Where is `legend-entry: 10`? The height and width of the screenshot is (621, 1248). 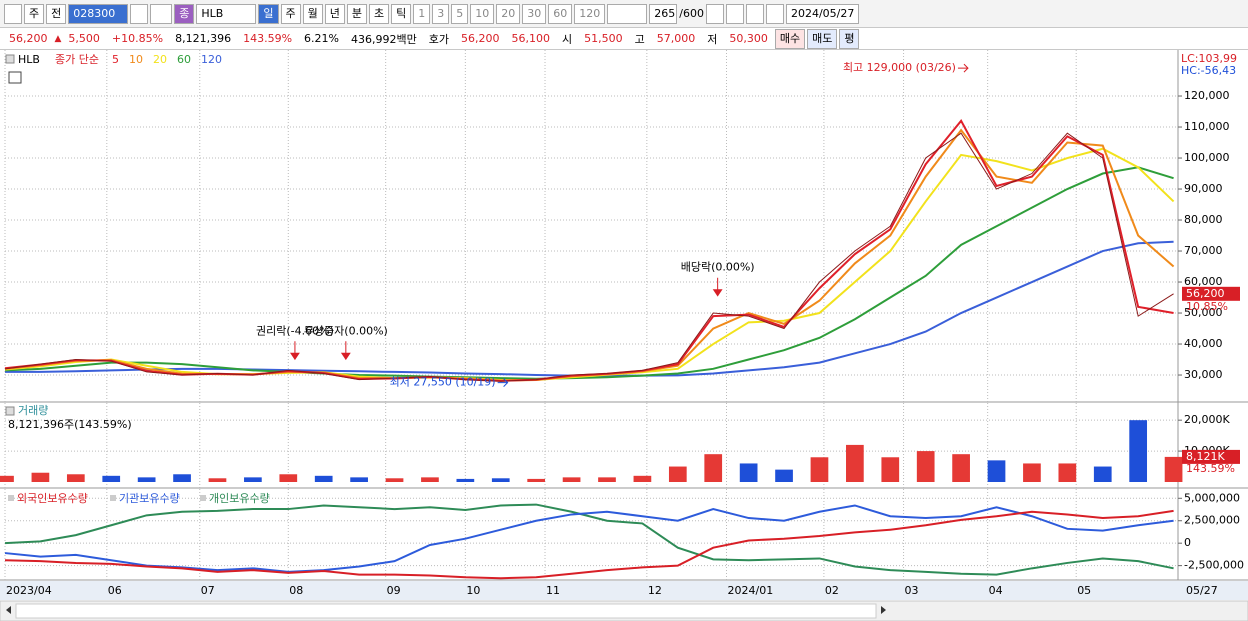 legend-entry: 10 is located at coordinates (136, 59).